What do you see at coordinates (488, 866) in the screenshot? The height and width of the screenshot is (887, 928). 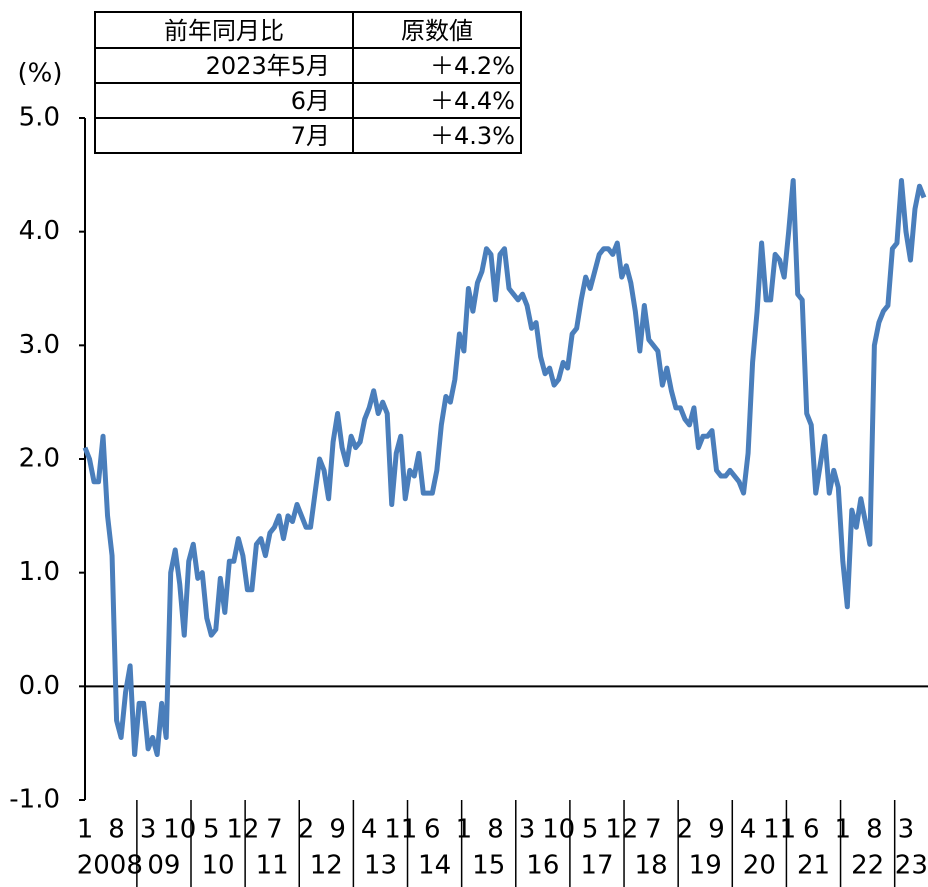 I see `year-label: 15` at bounding box center [488, 866].